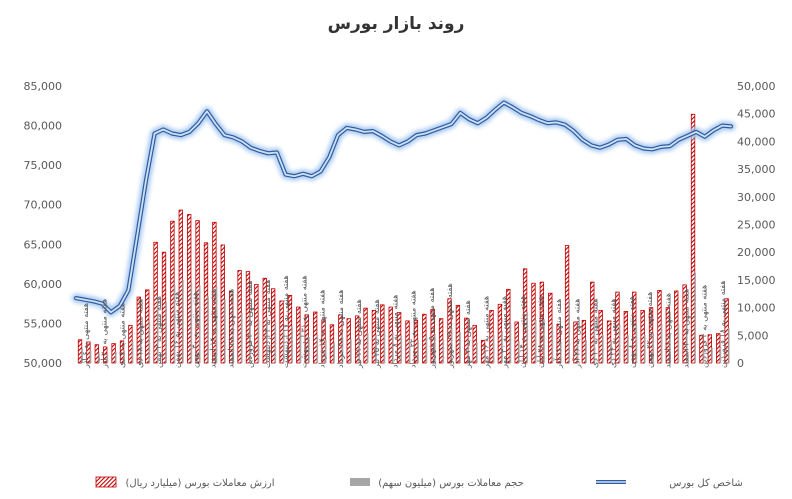  Describe the element at coordinates (649, 330) in the screenshot. I see `x-tick-label: هفته منتهی به ۲۲ بهمن` at that location.